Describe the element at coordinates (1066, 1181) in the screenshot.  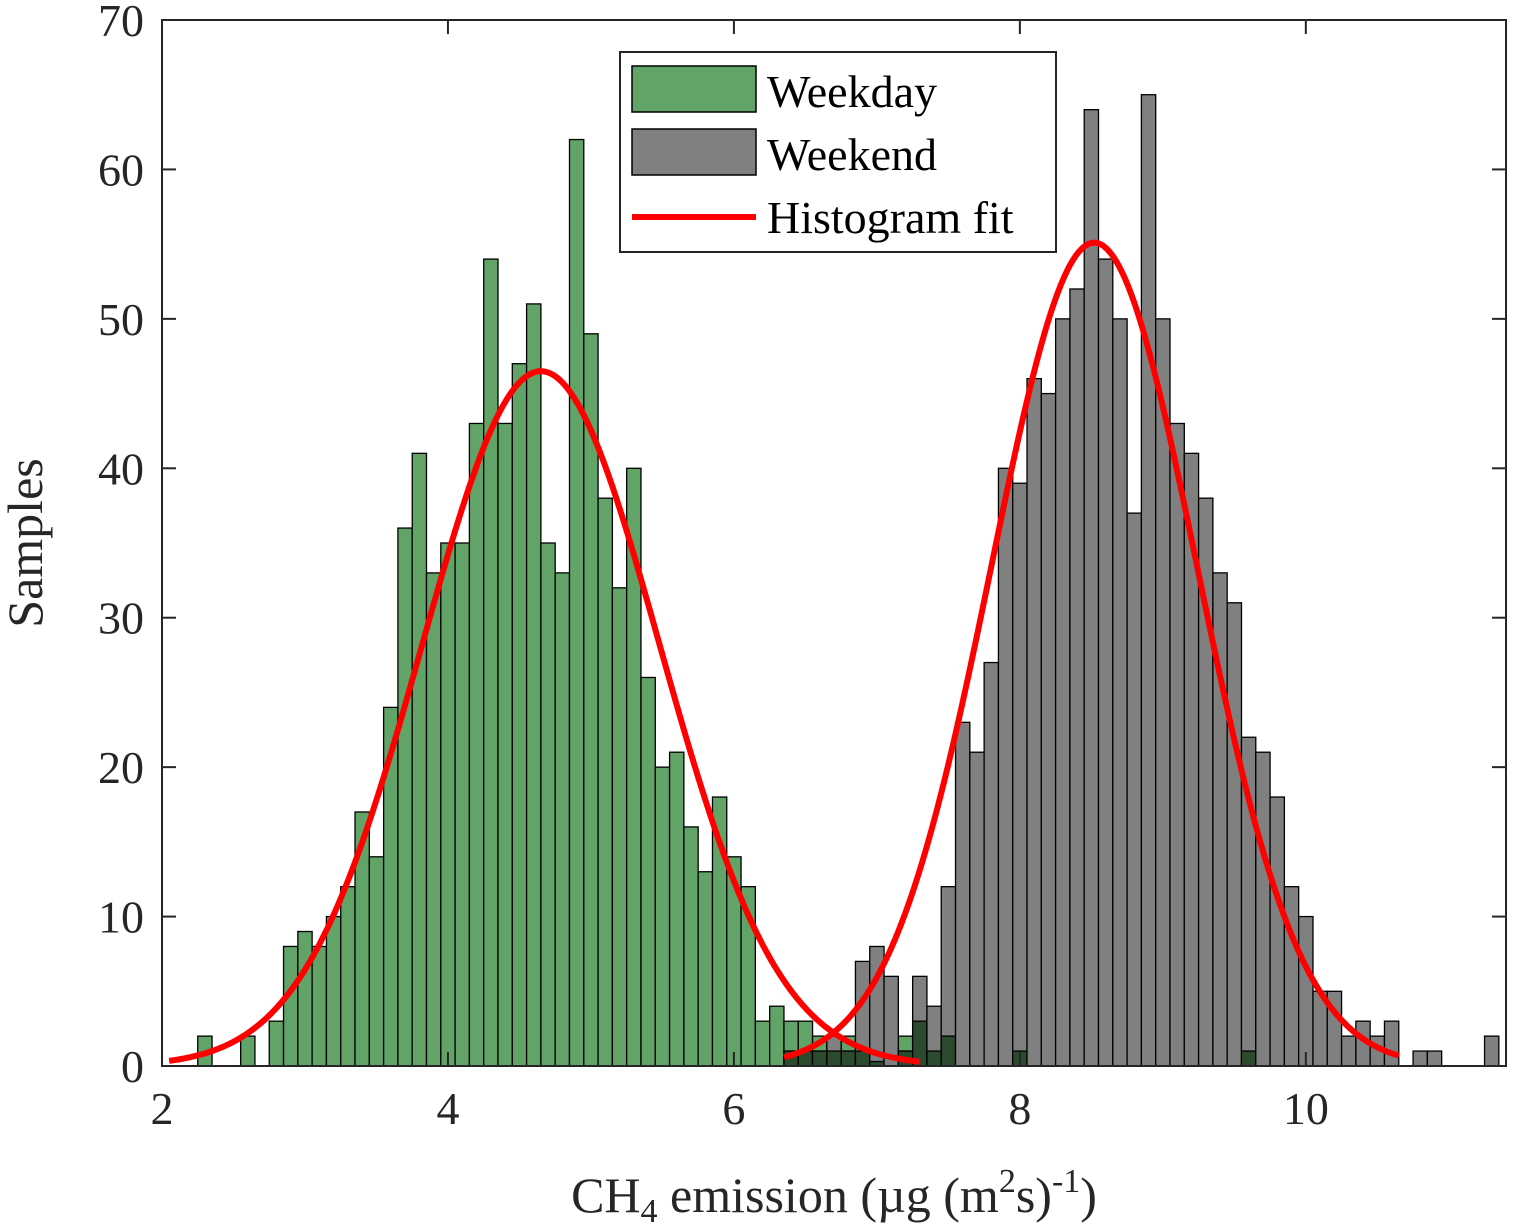
I see `x-label-sup2: -1` at that location.